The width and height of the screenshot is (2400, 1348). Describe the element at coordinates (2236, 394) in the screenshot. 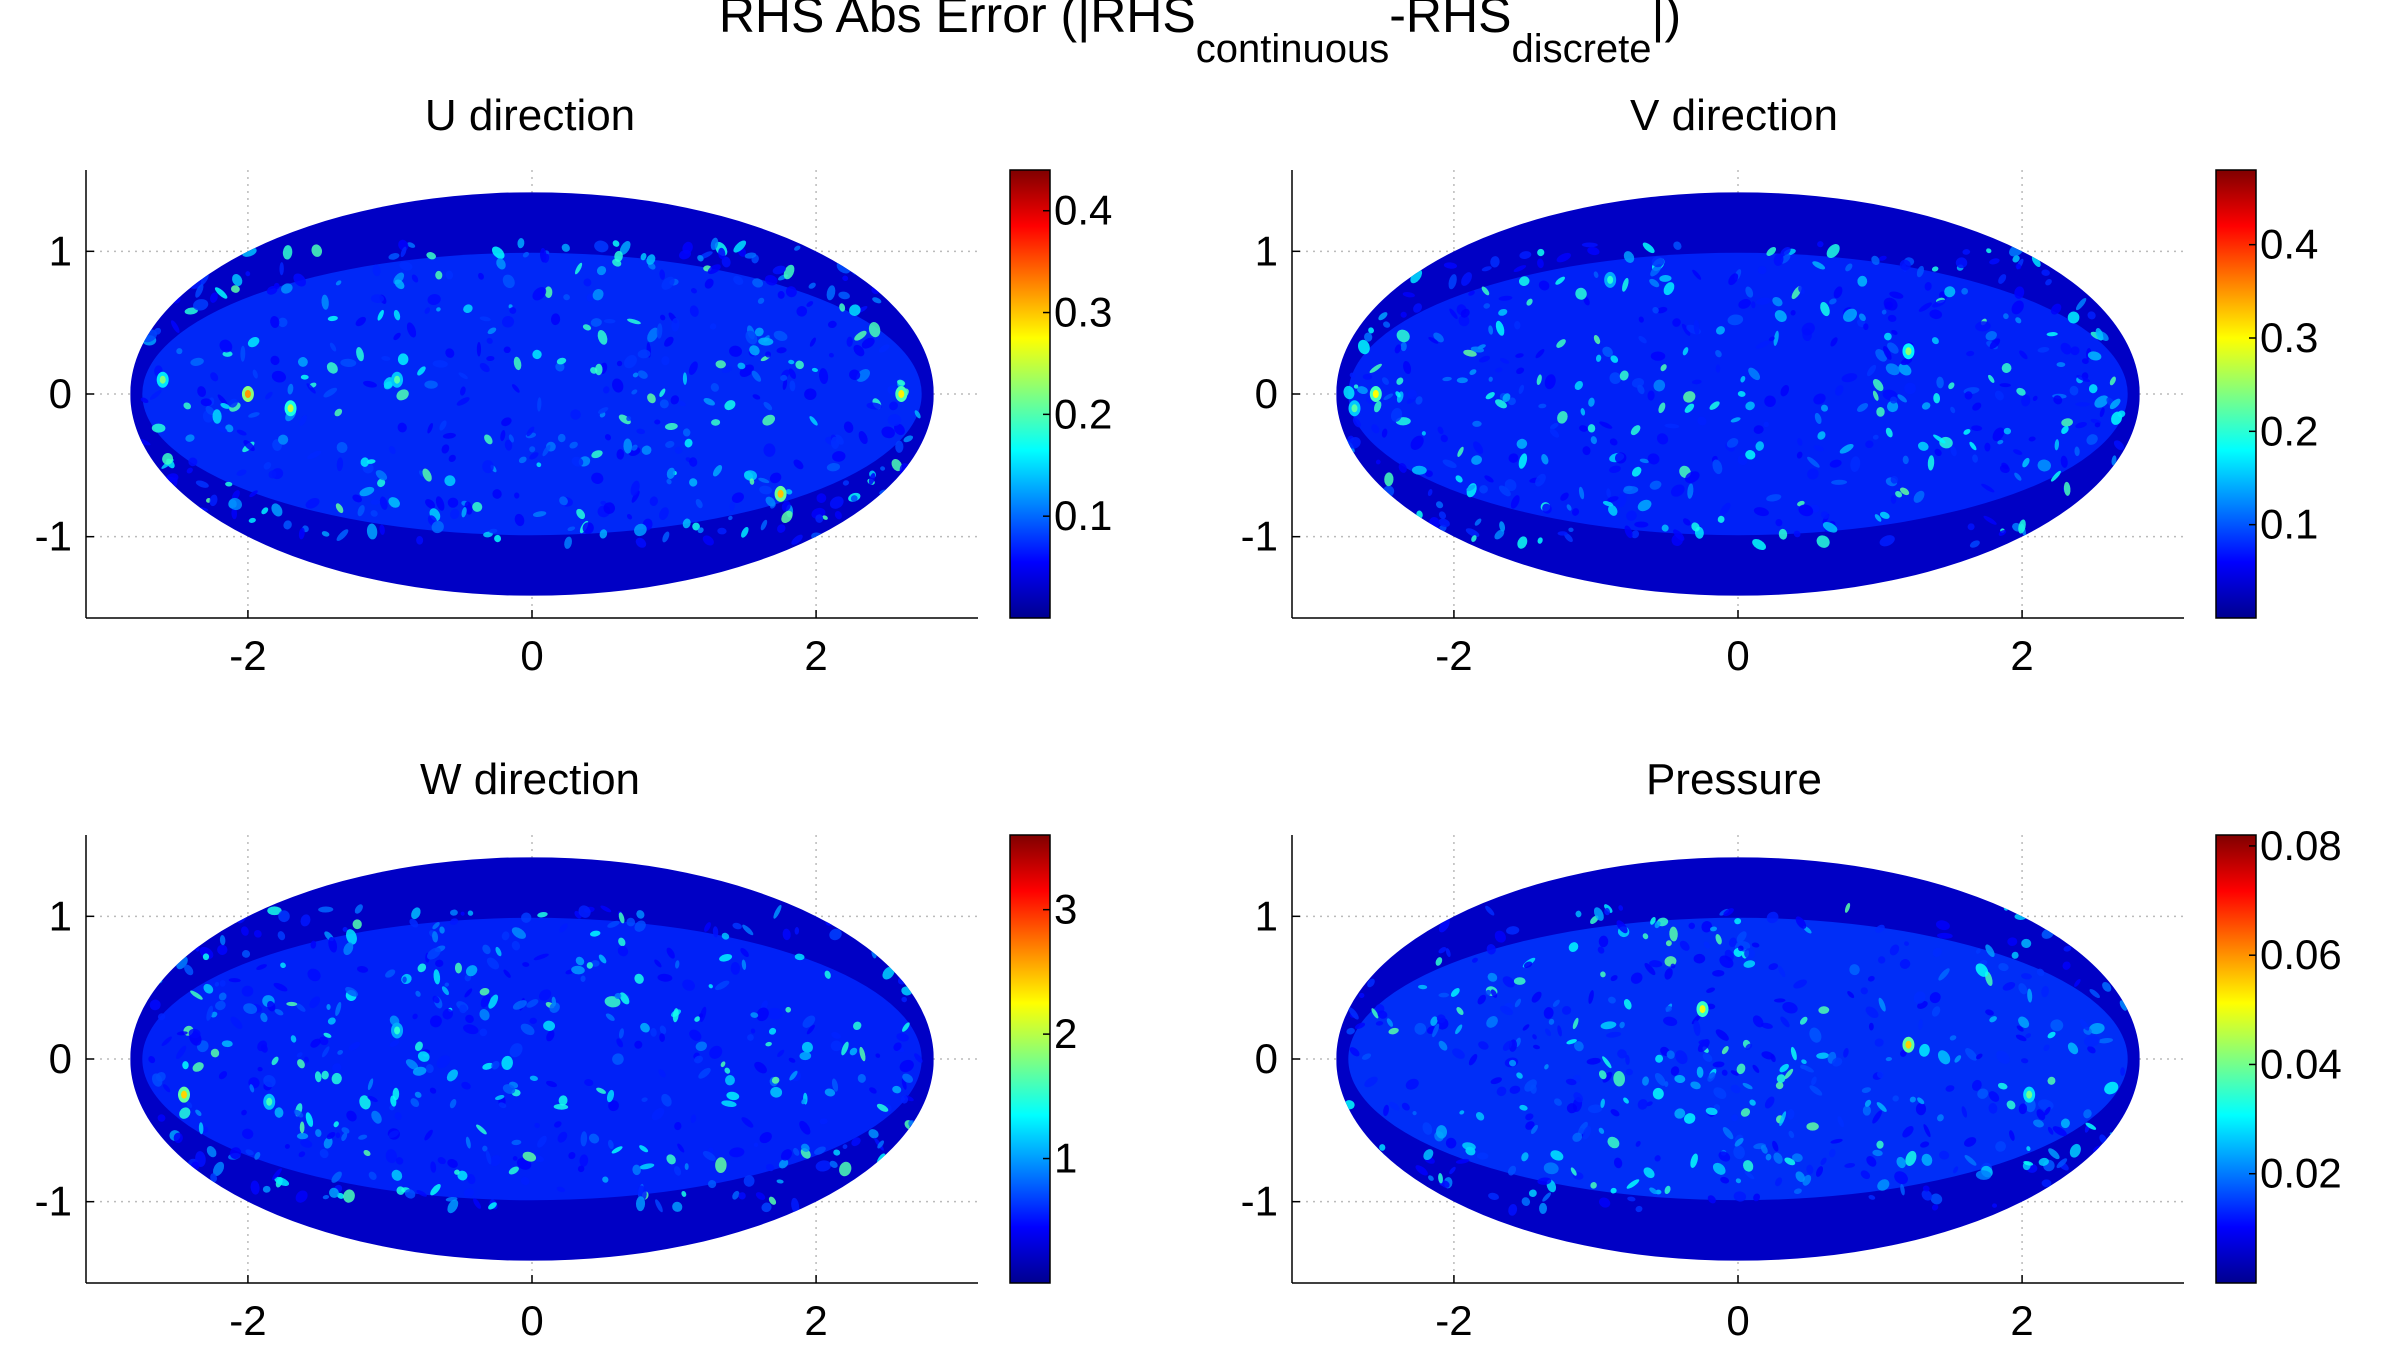

I see `colorbar-gradient` at that location.